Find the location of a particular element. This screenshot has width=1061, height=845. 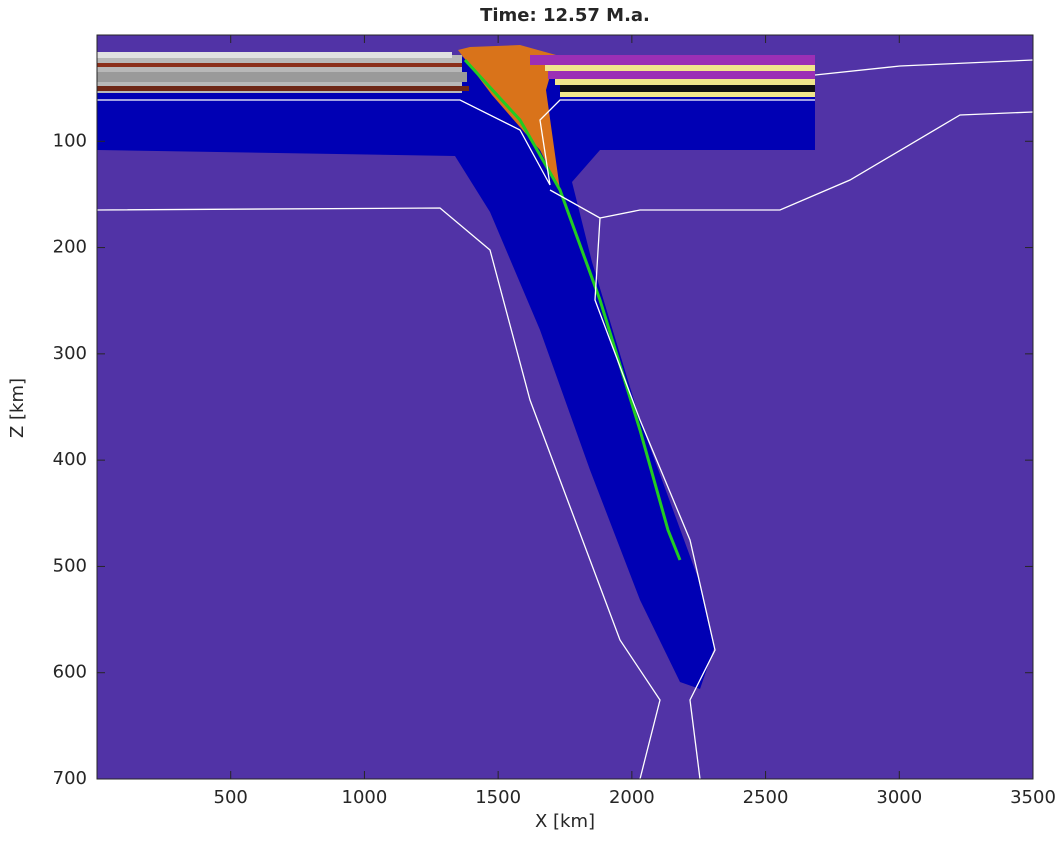

x-tick-label: 2000 is located at coordinates (632, 797).